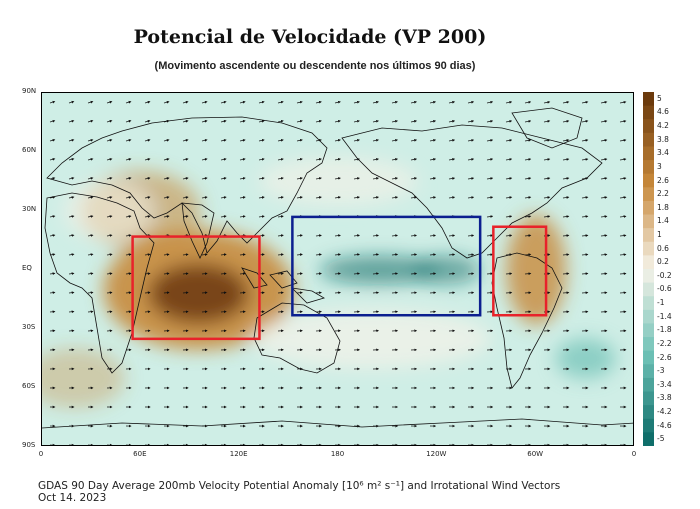 The height and width of the screenshot is (509, 700). What do you see at coordinates (29, 327) in the screenshot?
I see `lat-label: 30S` at bounding box center [29, 327].